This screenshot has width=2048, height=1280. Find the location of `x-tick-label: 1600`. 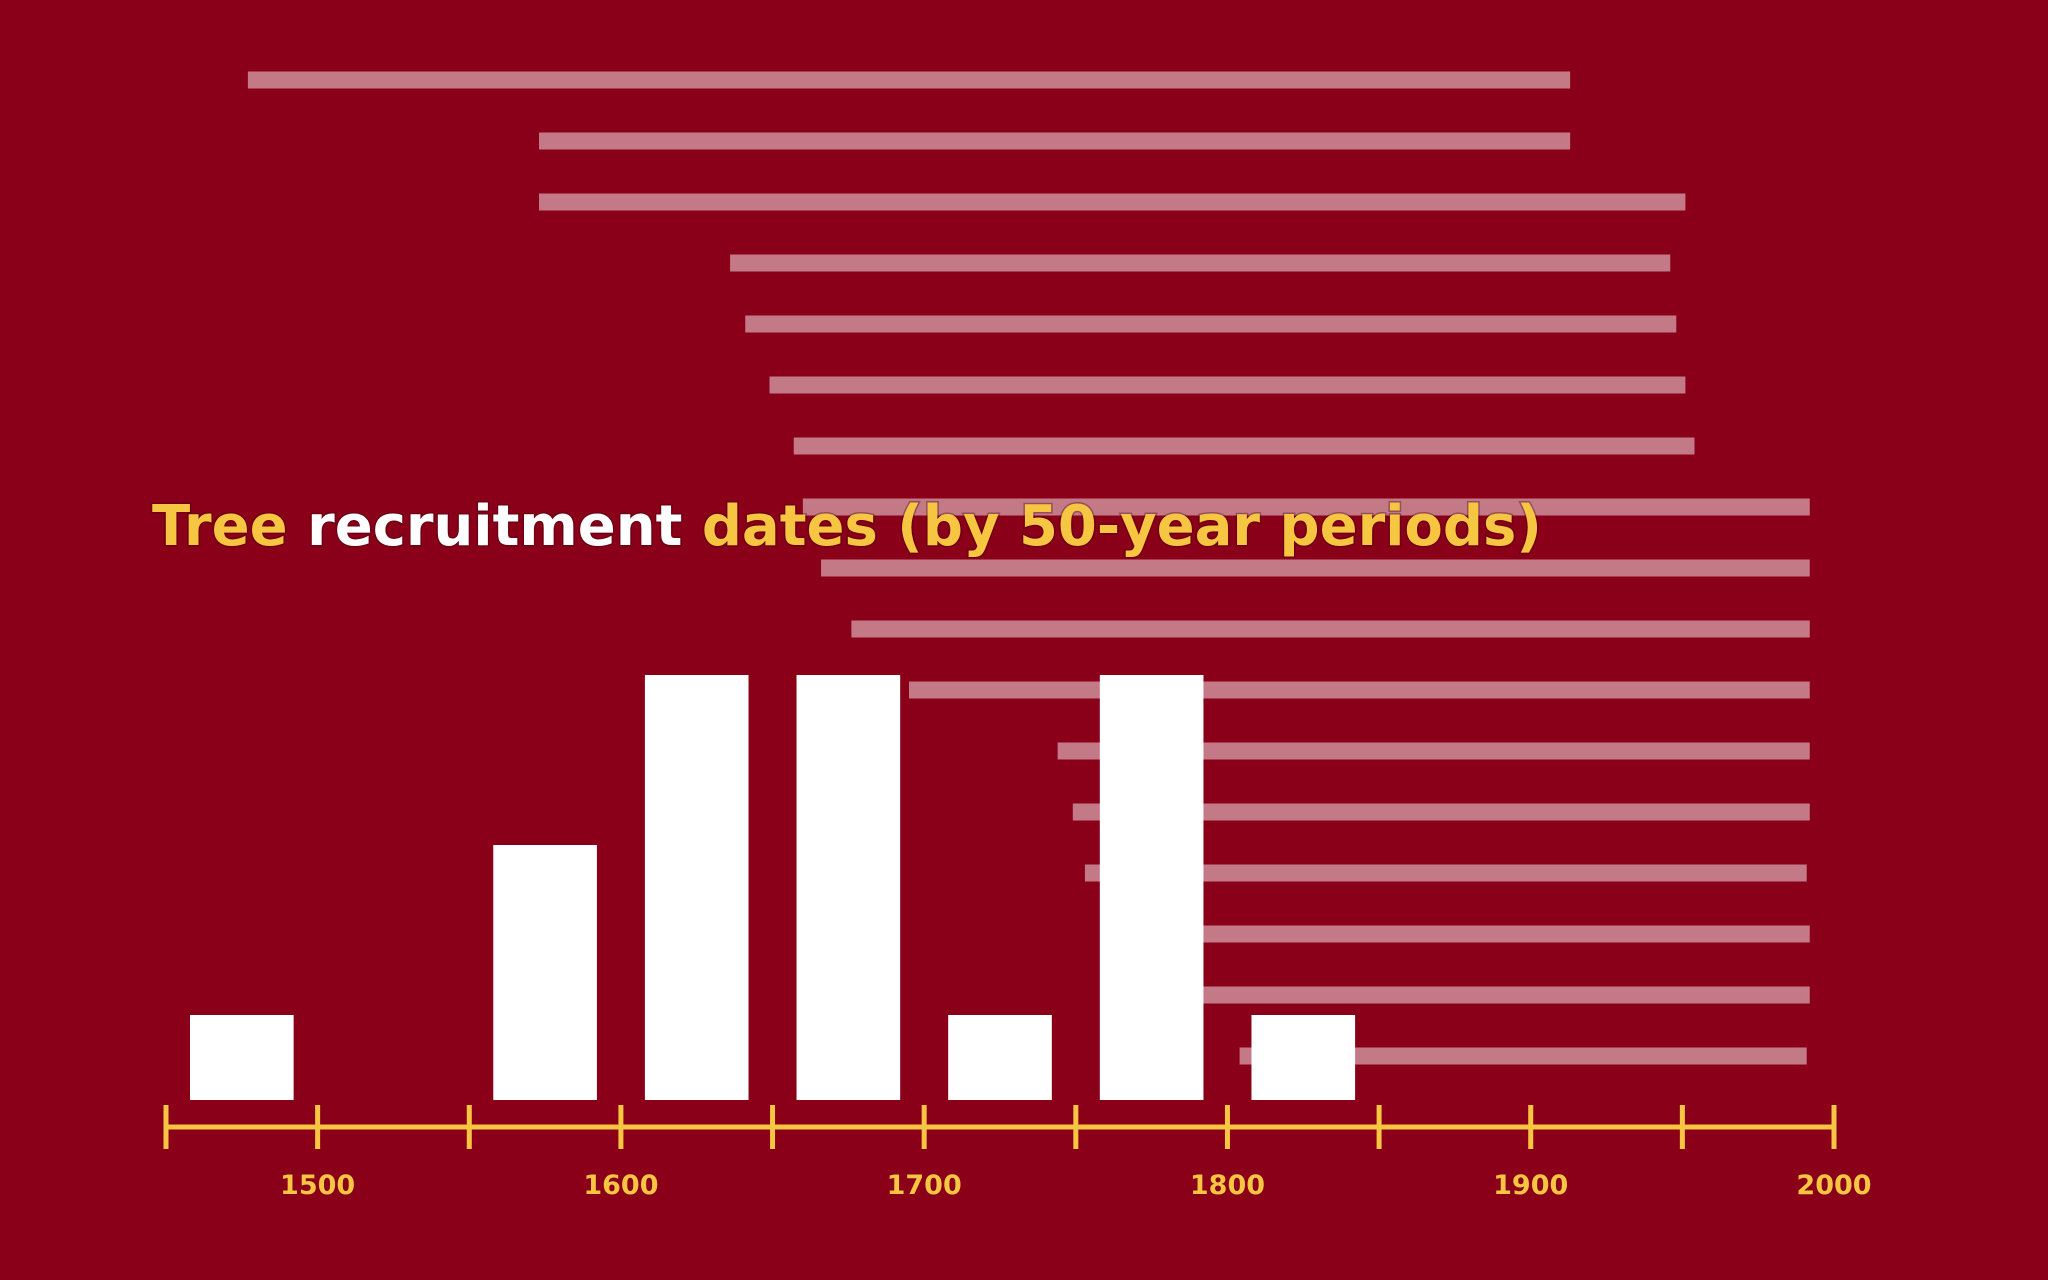

x-tick-label: 1600 is located at coordinates (620, 1185).